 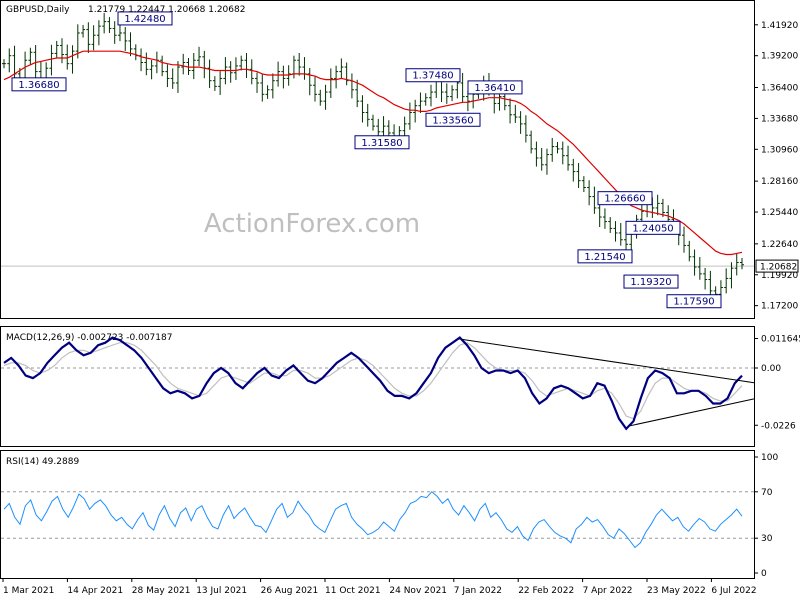 I want to click on level-label-text: 1.37480, so click(x=432, y=76).